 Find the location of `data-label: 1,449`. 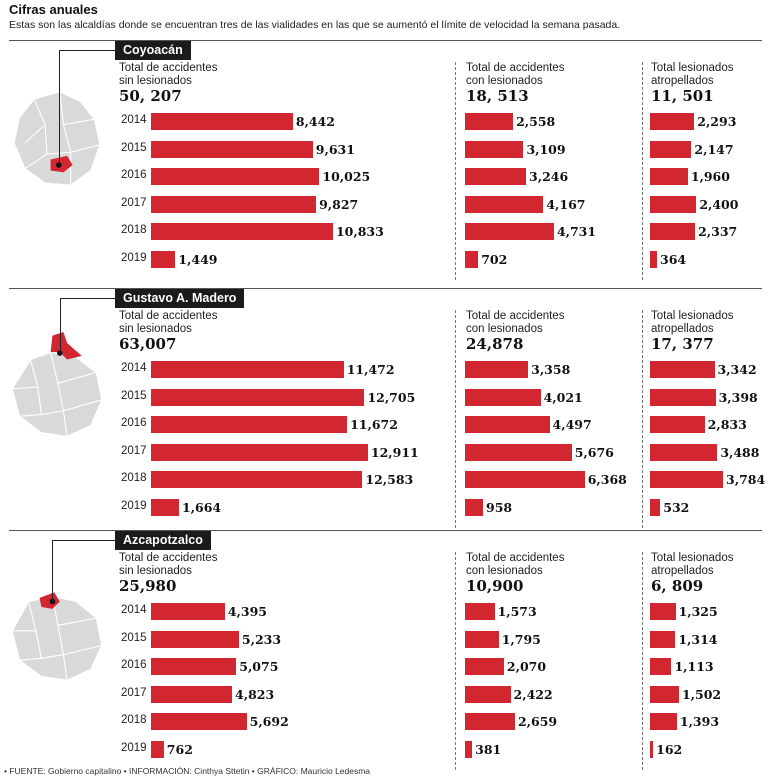

data-label: 1,449 is located at coordinates (198, 259).